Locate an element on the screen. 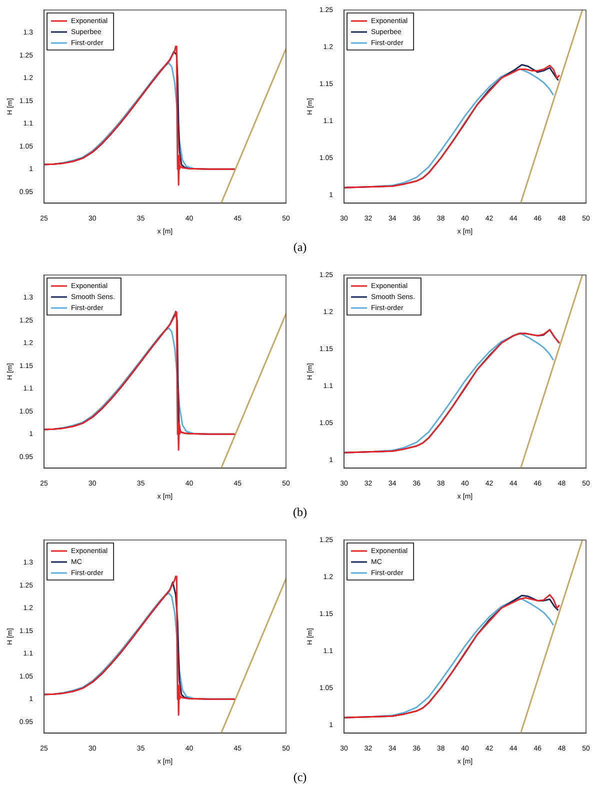 Image resolution: width=600 pixels, height=800 pixels. text: (a) is located at coordinates (300, 247).